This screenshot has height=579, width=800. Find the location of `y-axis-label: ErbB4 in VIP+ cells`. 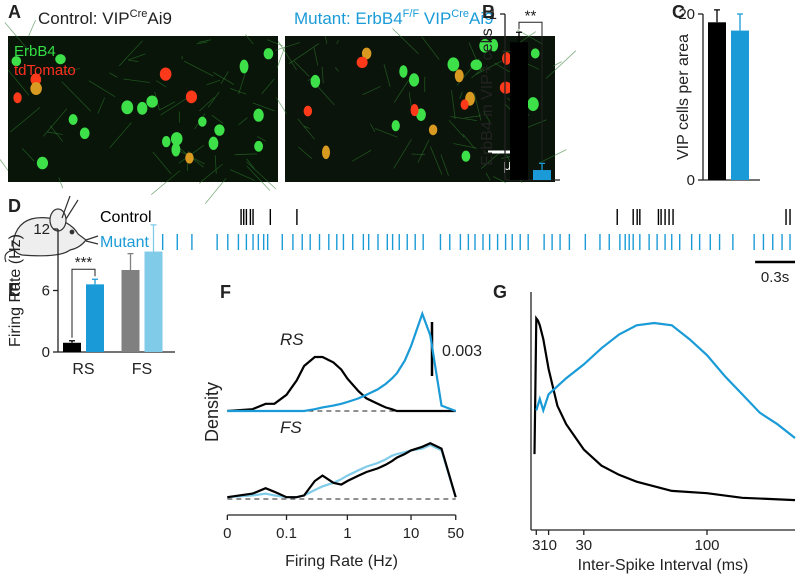

y-axis-label: ErbB4 in VIP+ cells is located at coordinates (487, 96).